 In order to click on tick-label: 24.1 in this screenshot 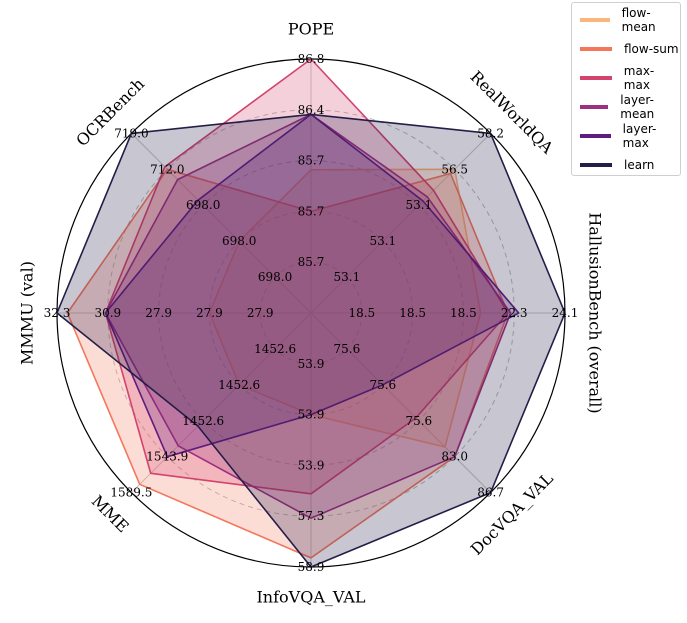, I will do `click(565, 313)`.